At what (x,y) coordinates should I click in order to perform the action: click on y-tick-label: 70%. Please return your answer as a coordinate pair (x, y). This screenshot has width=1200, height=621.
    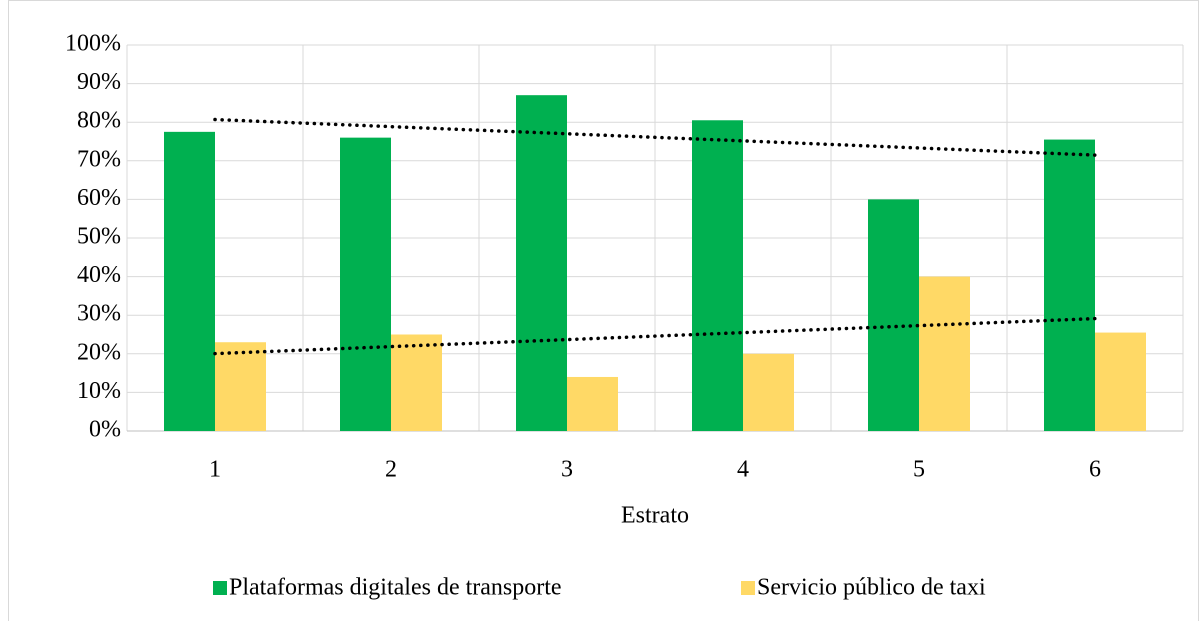
    Looking at the image, I should click on (99, 159).